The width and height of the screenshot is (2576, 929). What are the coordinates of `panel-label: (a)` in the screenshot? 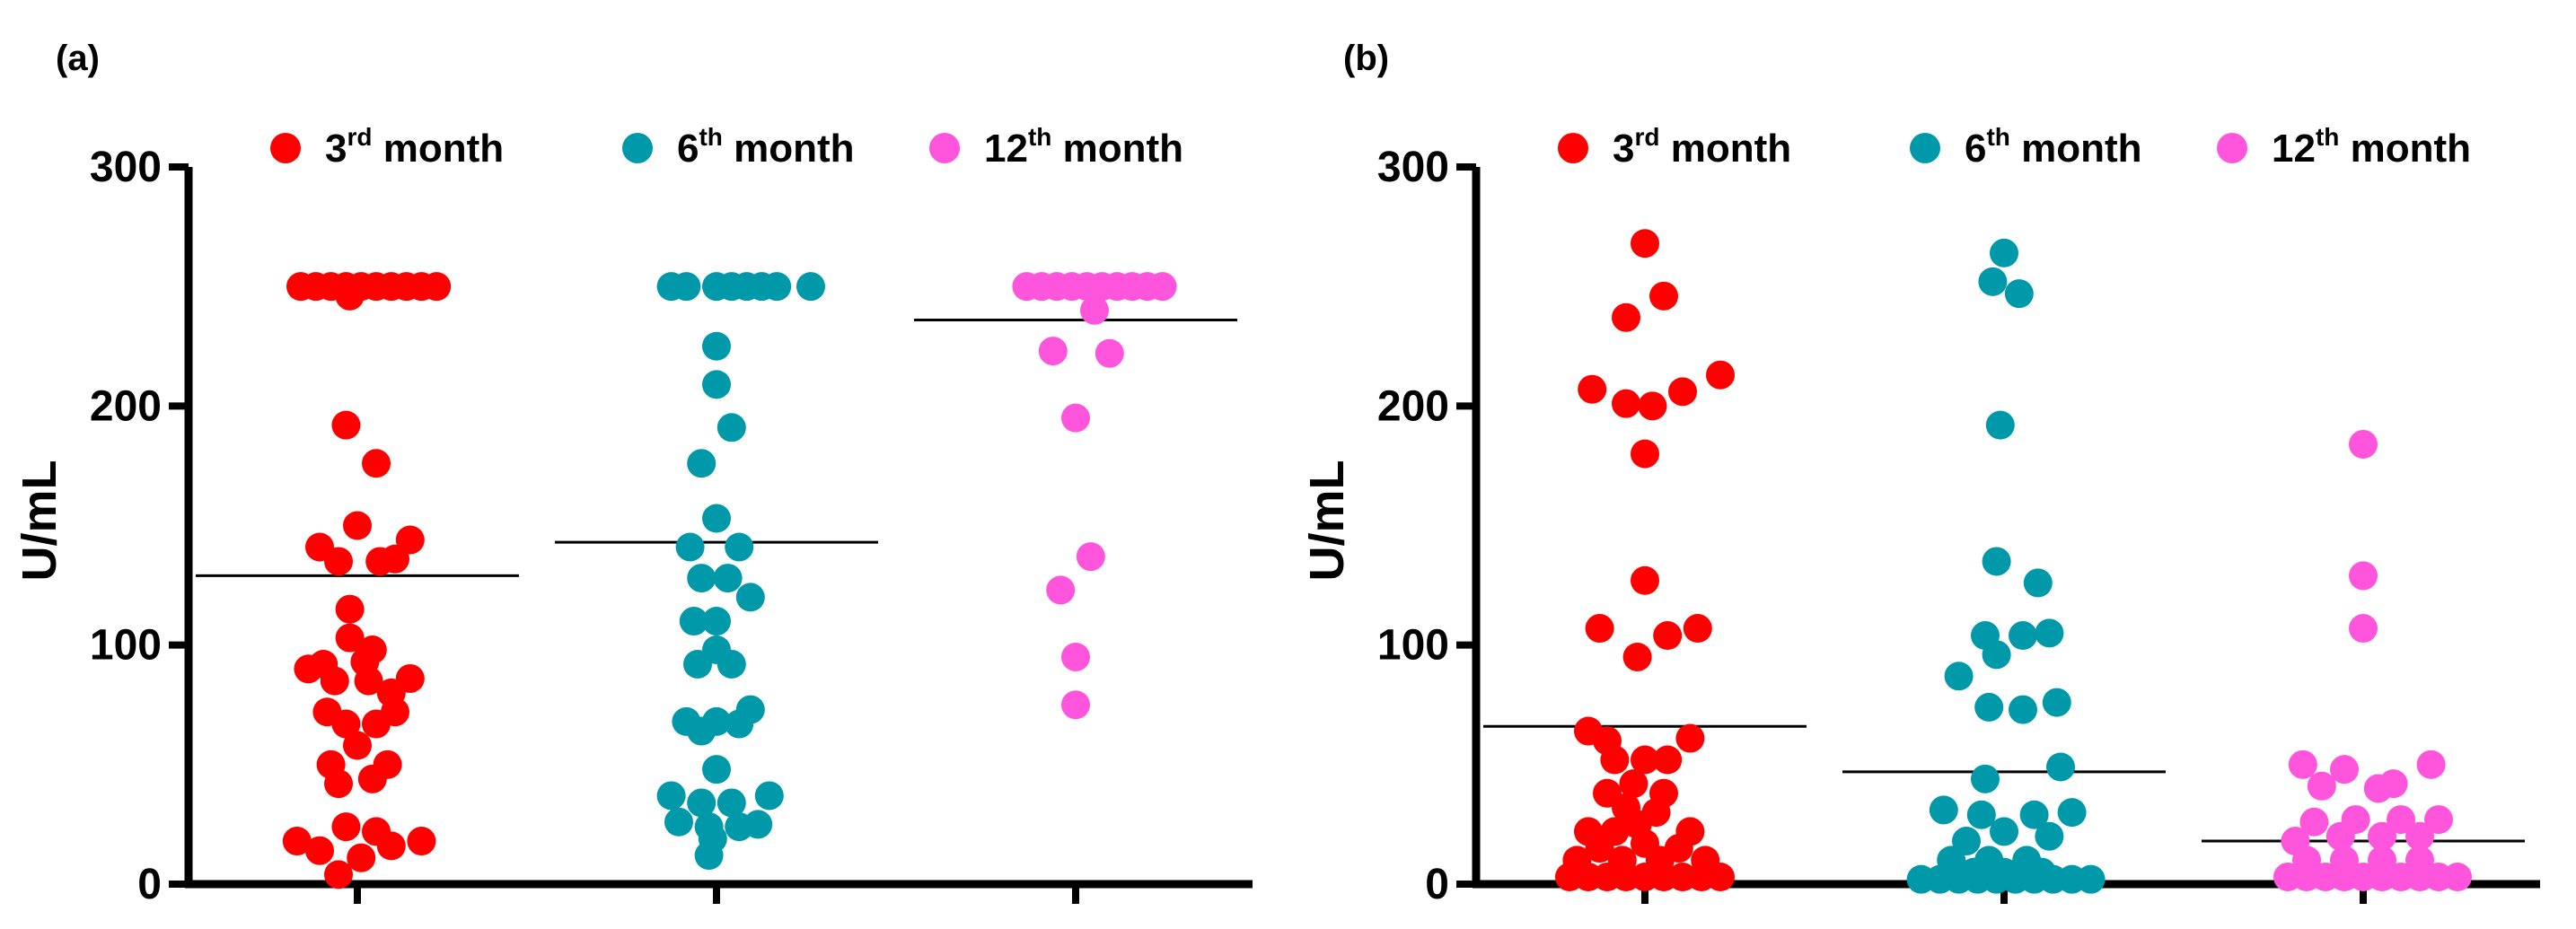 It's located at (78, 58).